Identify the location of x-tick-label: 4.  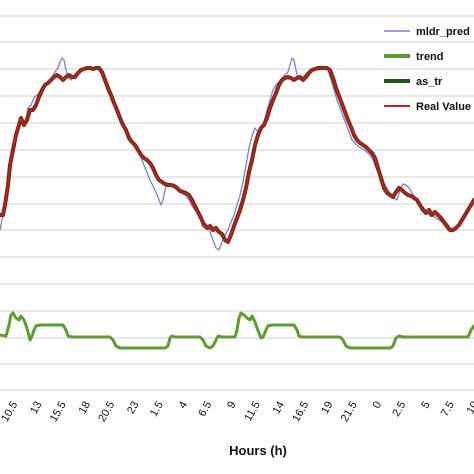
(183, 405).